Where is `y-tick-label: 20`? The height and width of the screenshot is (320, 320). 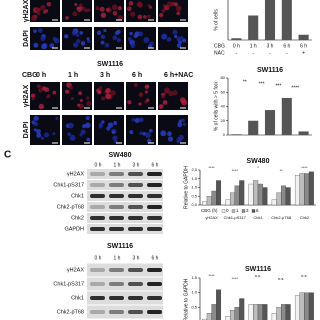
y-tick-label: 20 is located at coordinates (223, 120).